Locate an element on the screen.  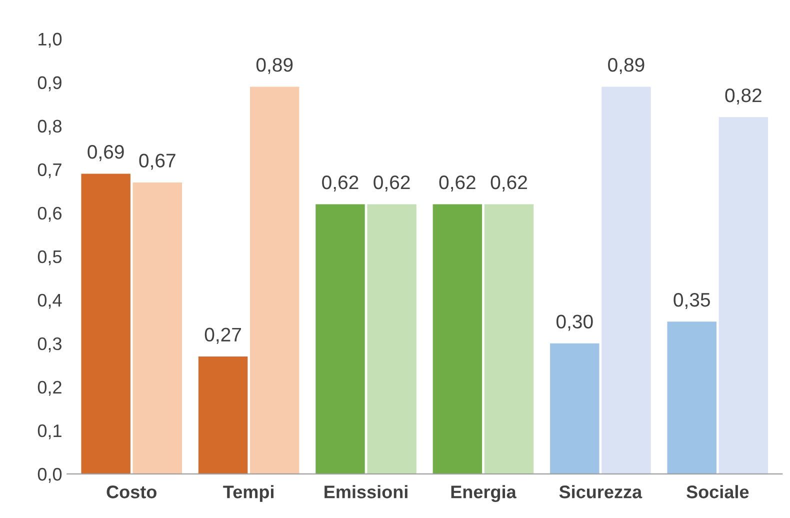
data-label: 0,67 is located at coordinates (157, 162).